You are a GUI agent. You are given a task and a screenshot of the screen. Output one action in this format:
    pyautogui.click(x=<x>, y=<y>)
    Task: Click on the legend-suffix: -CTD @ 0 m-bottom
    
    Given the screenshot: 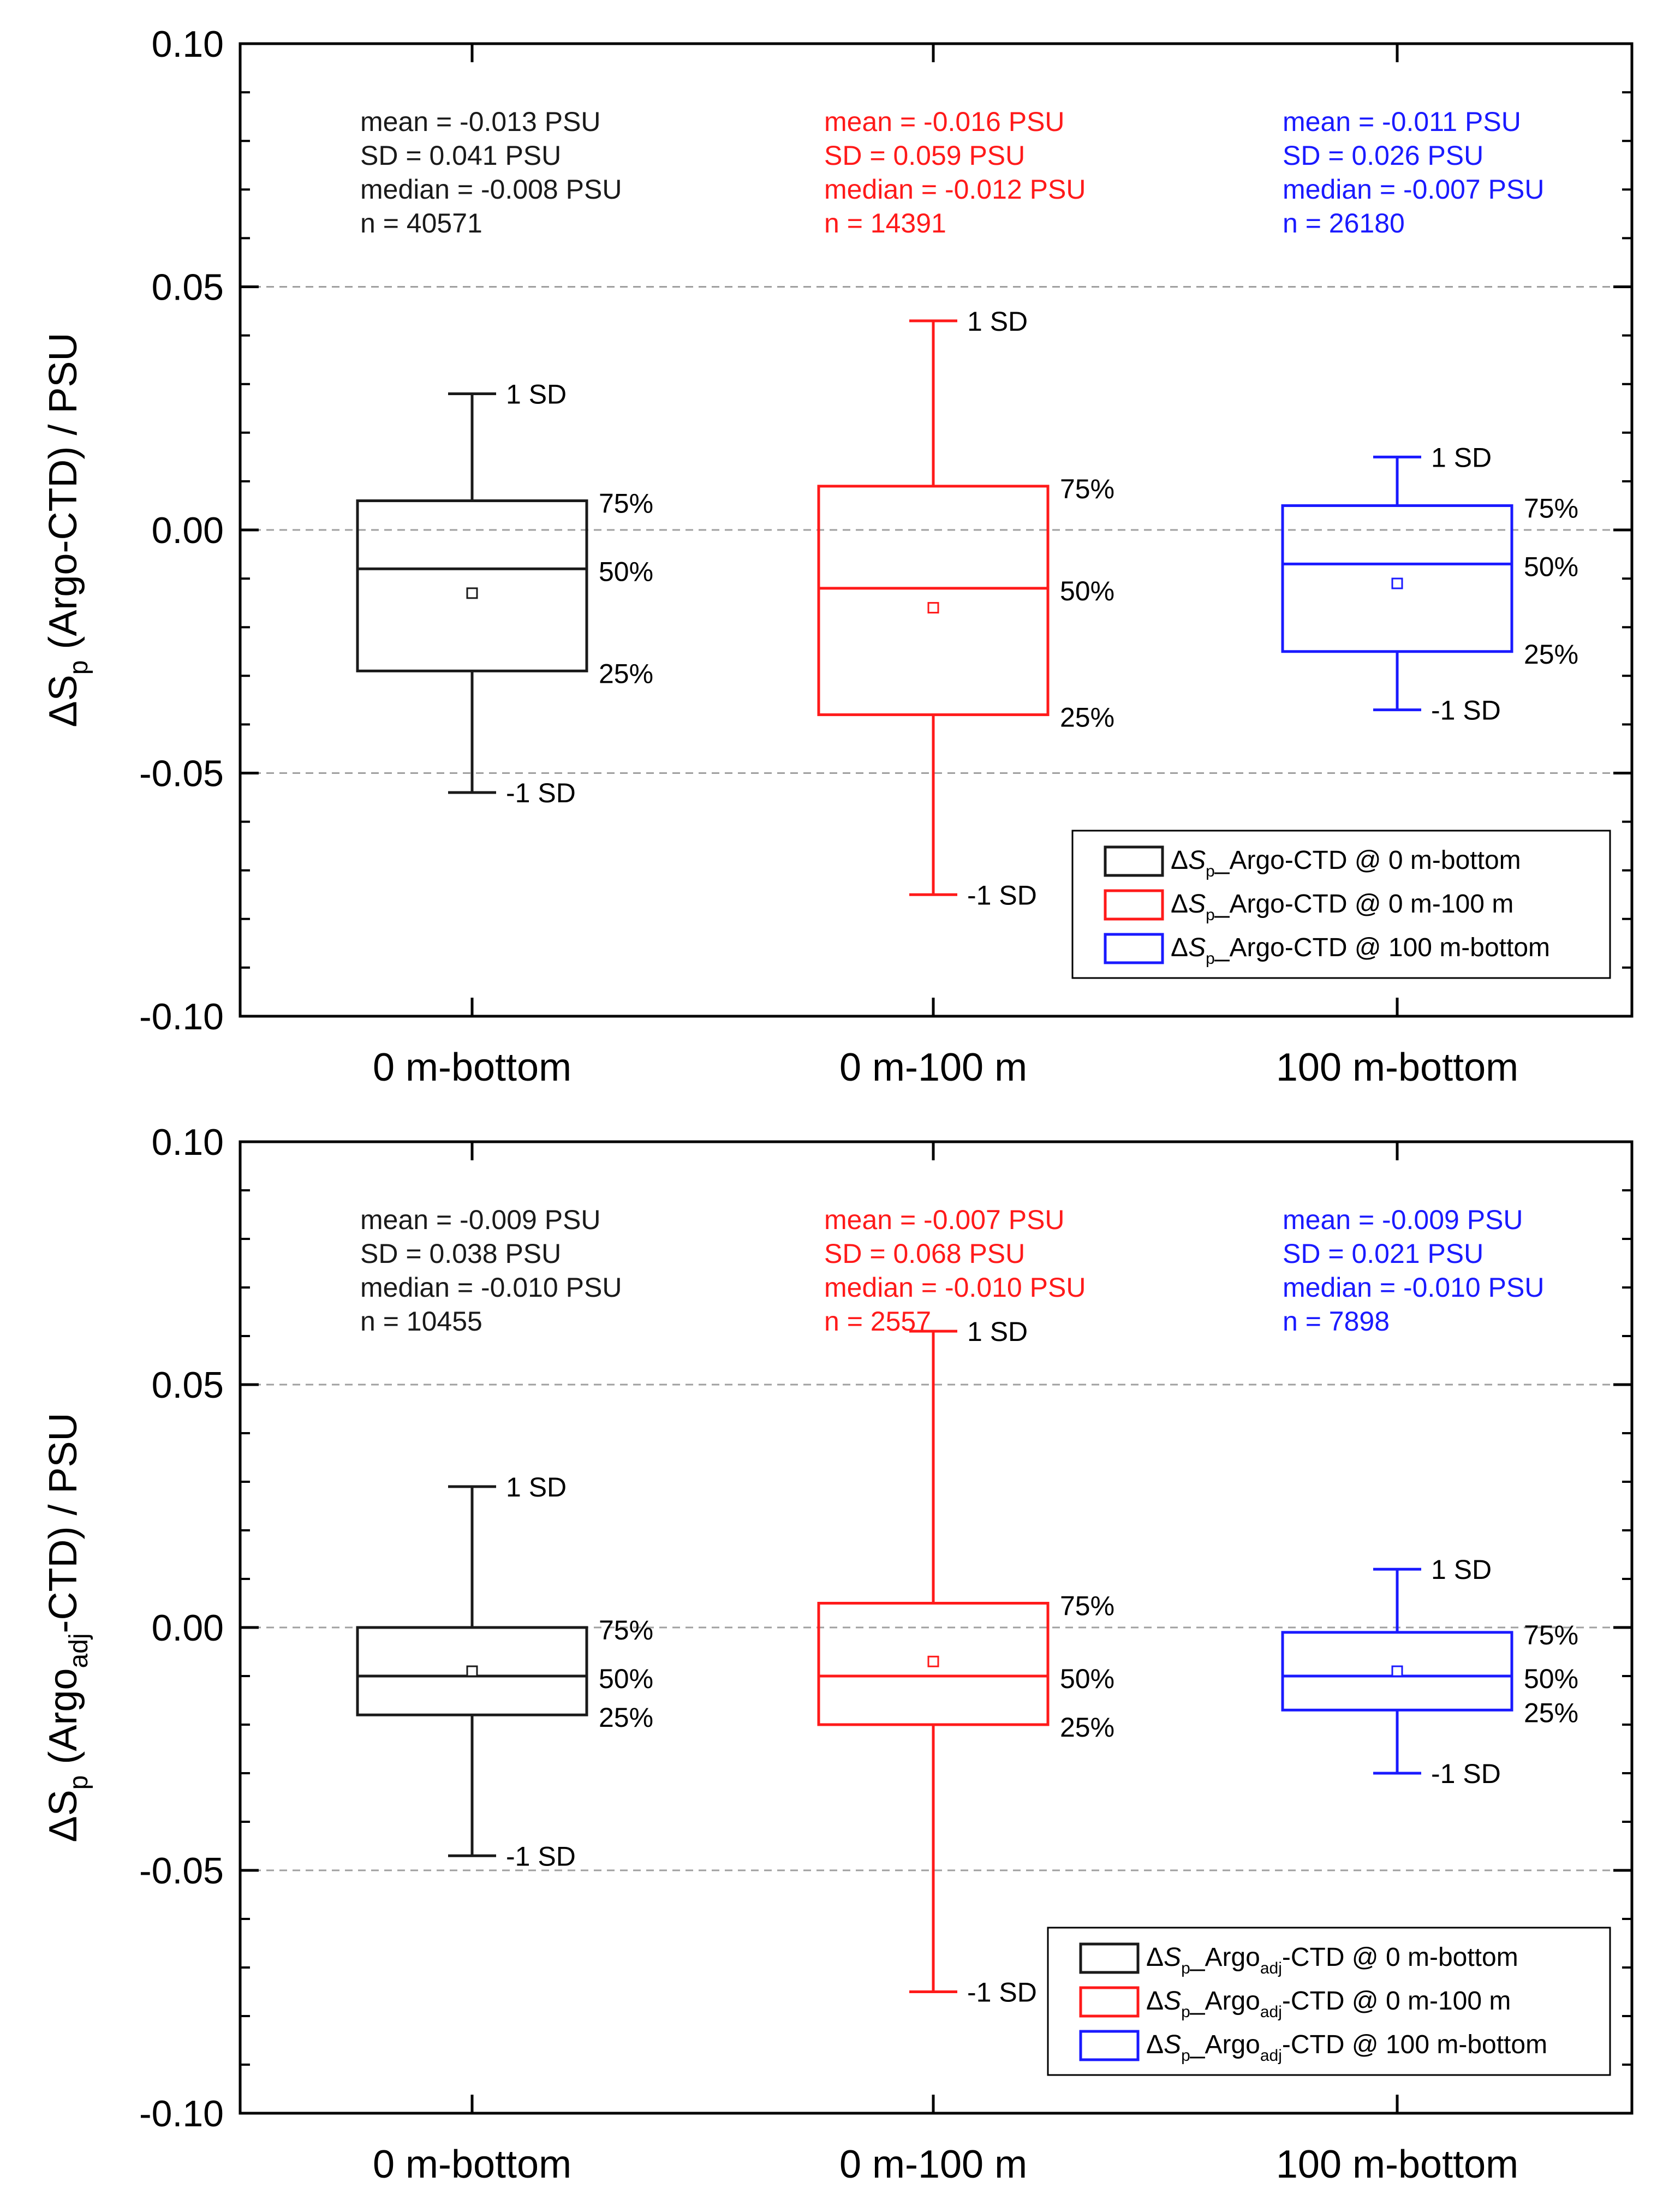 What is the action you would take?
    pyautogui.click(x=1403, y=860)
    